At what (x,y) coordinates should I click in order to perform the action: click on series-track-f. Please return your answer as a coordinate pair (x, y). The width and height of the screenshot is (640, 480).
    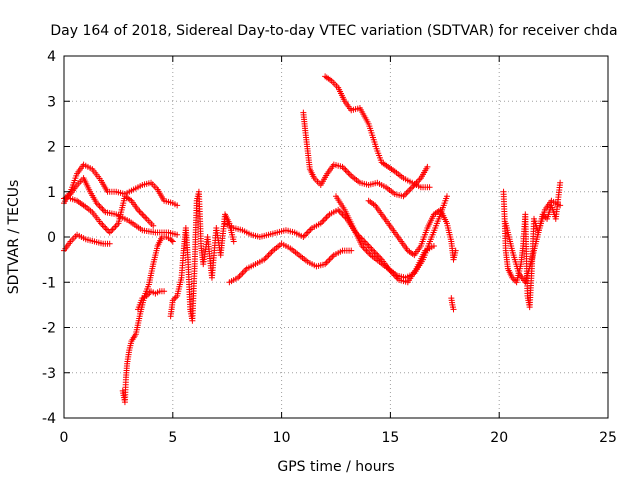
    Looking at the image, I should click on (151, 300).